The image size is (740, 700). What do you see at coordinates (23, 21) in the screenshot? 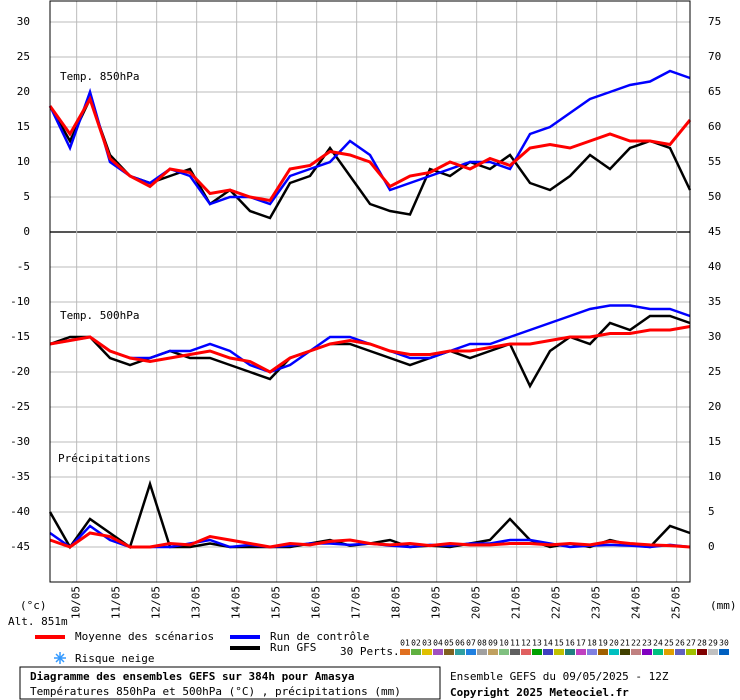
I see `y-tick-label: 30` at bounding box center [23, 21].